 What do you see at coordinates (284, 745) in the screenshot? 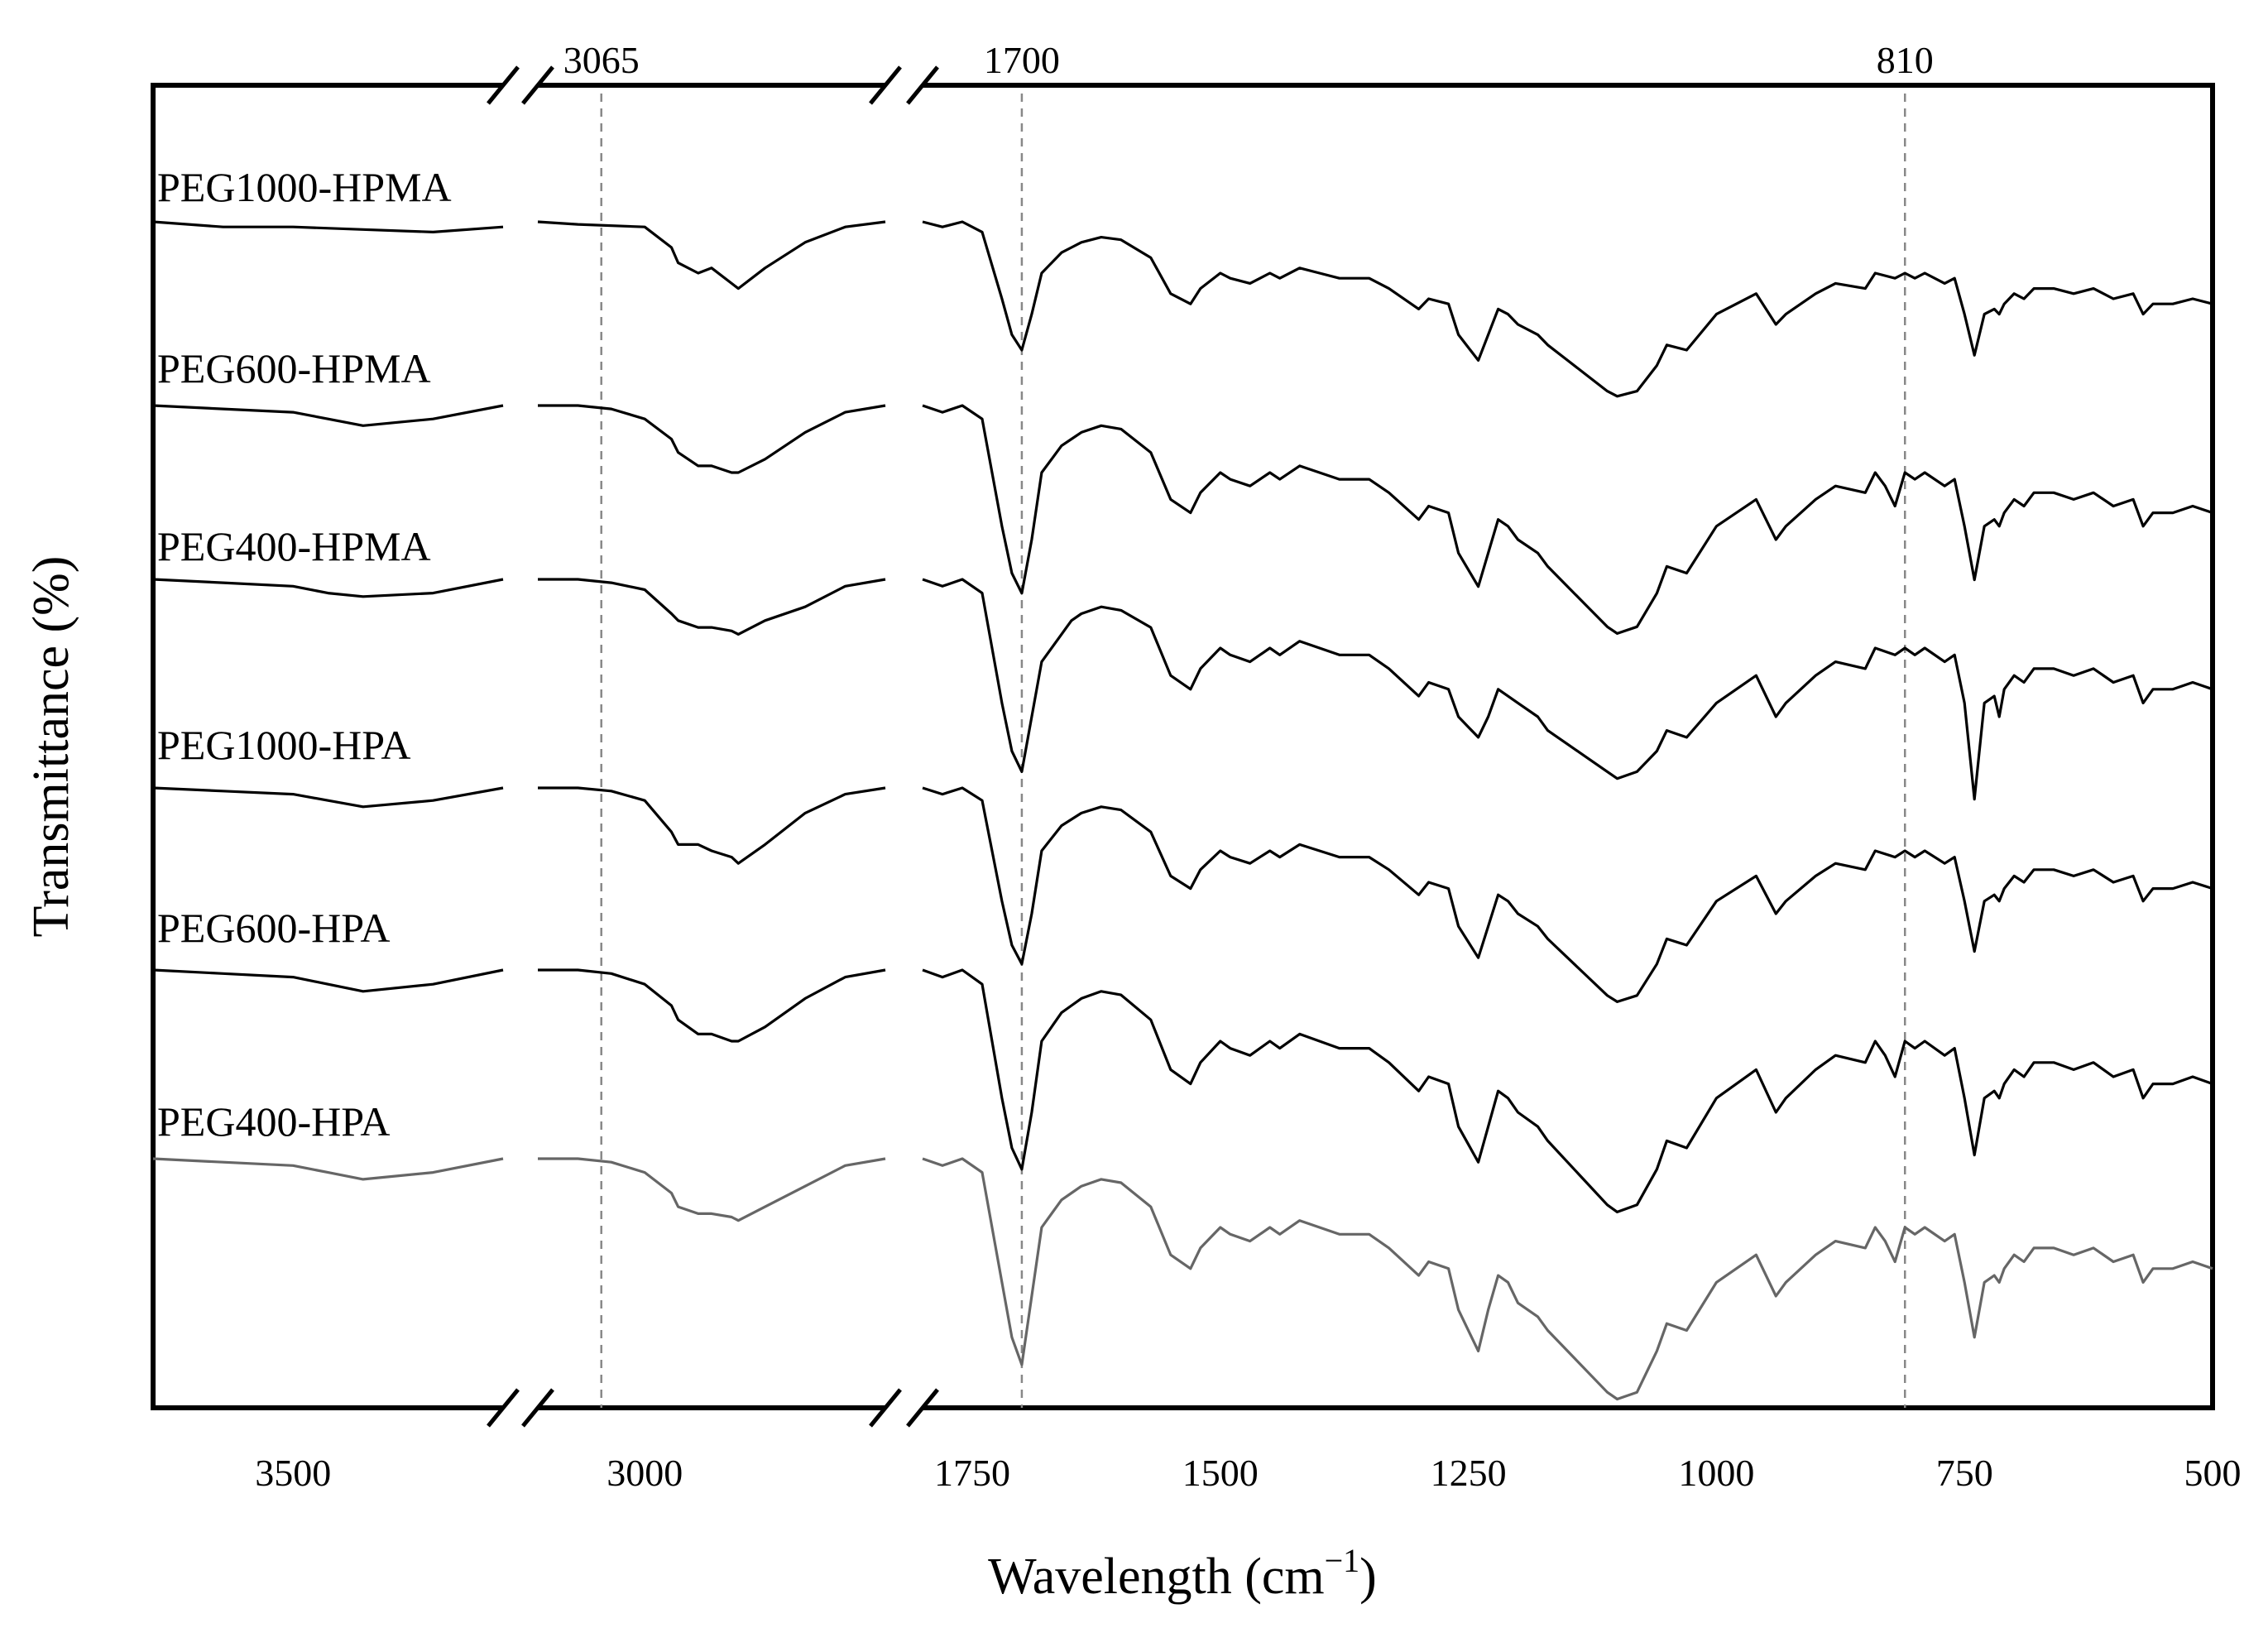
I see `series-label-PEG1000-HPA: PEG1000-HPA` at bounding box center [284, 745].